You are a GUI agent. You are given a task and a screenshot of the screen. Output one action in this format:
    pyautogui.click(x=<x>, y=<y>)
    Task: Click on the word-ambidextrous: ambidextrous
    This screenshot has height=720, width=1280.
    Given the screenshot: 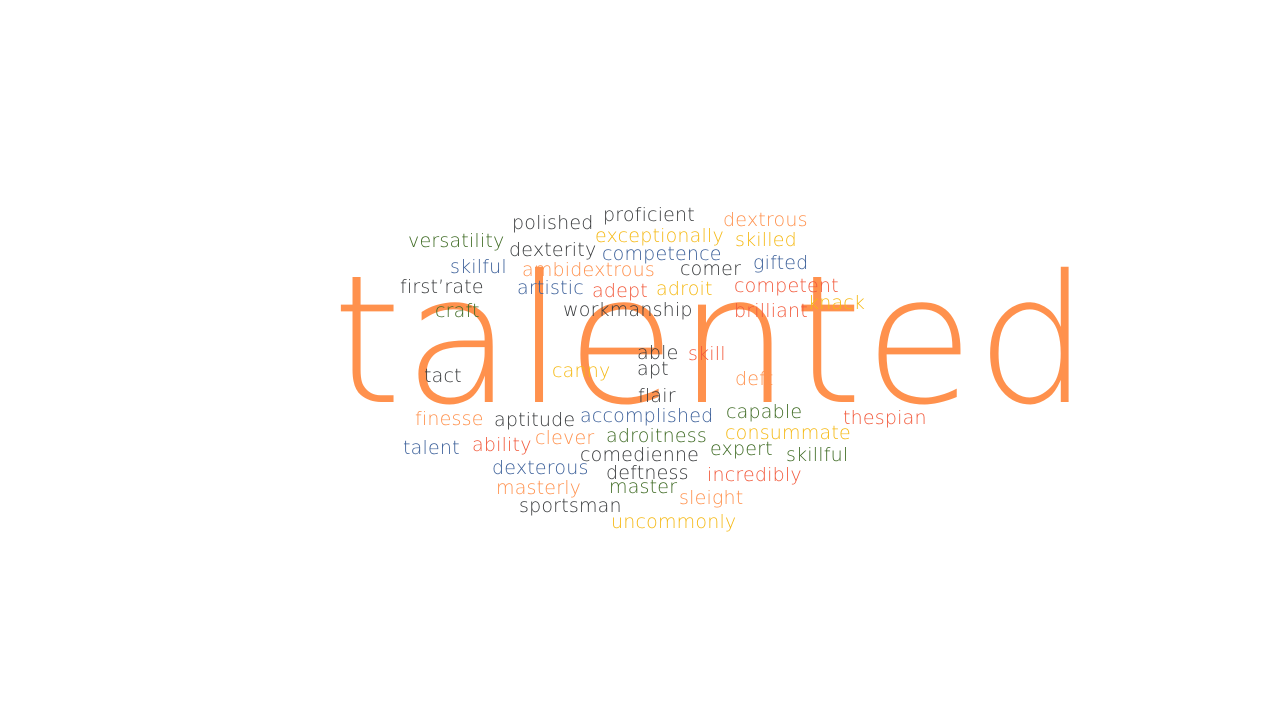 What is the action you would take?
    pyautogui.click(x=588, y=270)
    